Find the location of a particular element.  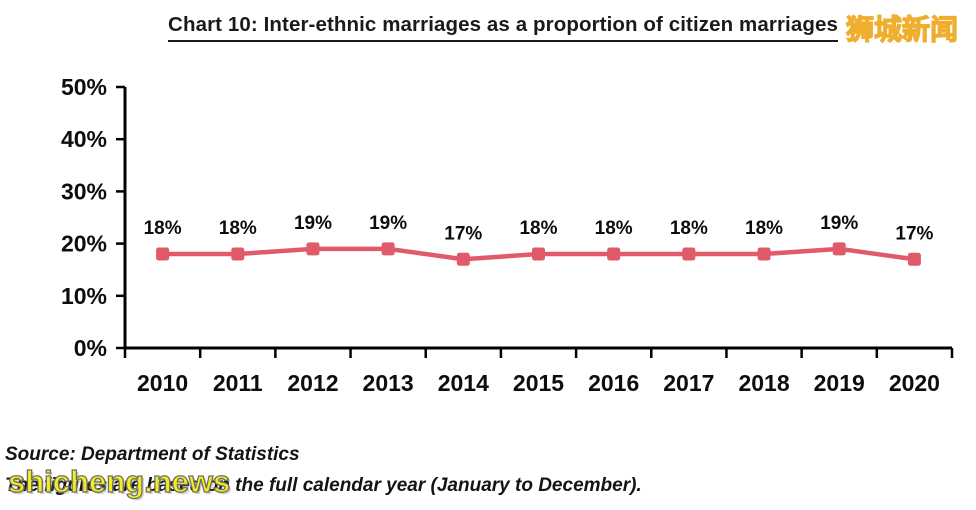

x-tick-label: 2016 is located at coordinates (613, 383).